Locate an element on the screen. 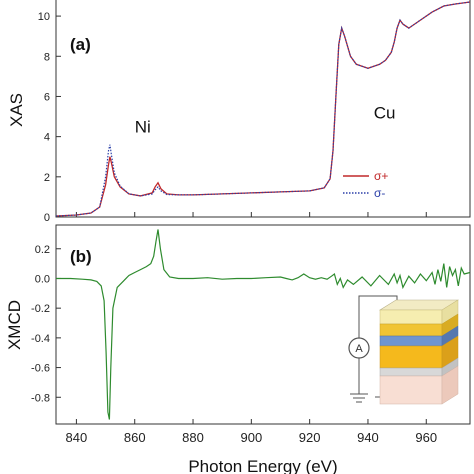 This screenshot has width=474, height=474. stack-side-substrate is located at coordinates (450, 385).